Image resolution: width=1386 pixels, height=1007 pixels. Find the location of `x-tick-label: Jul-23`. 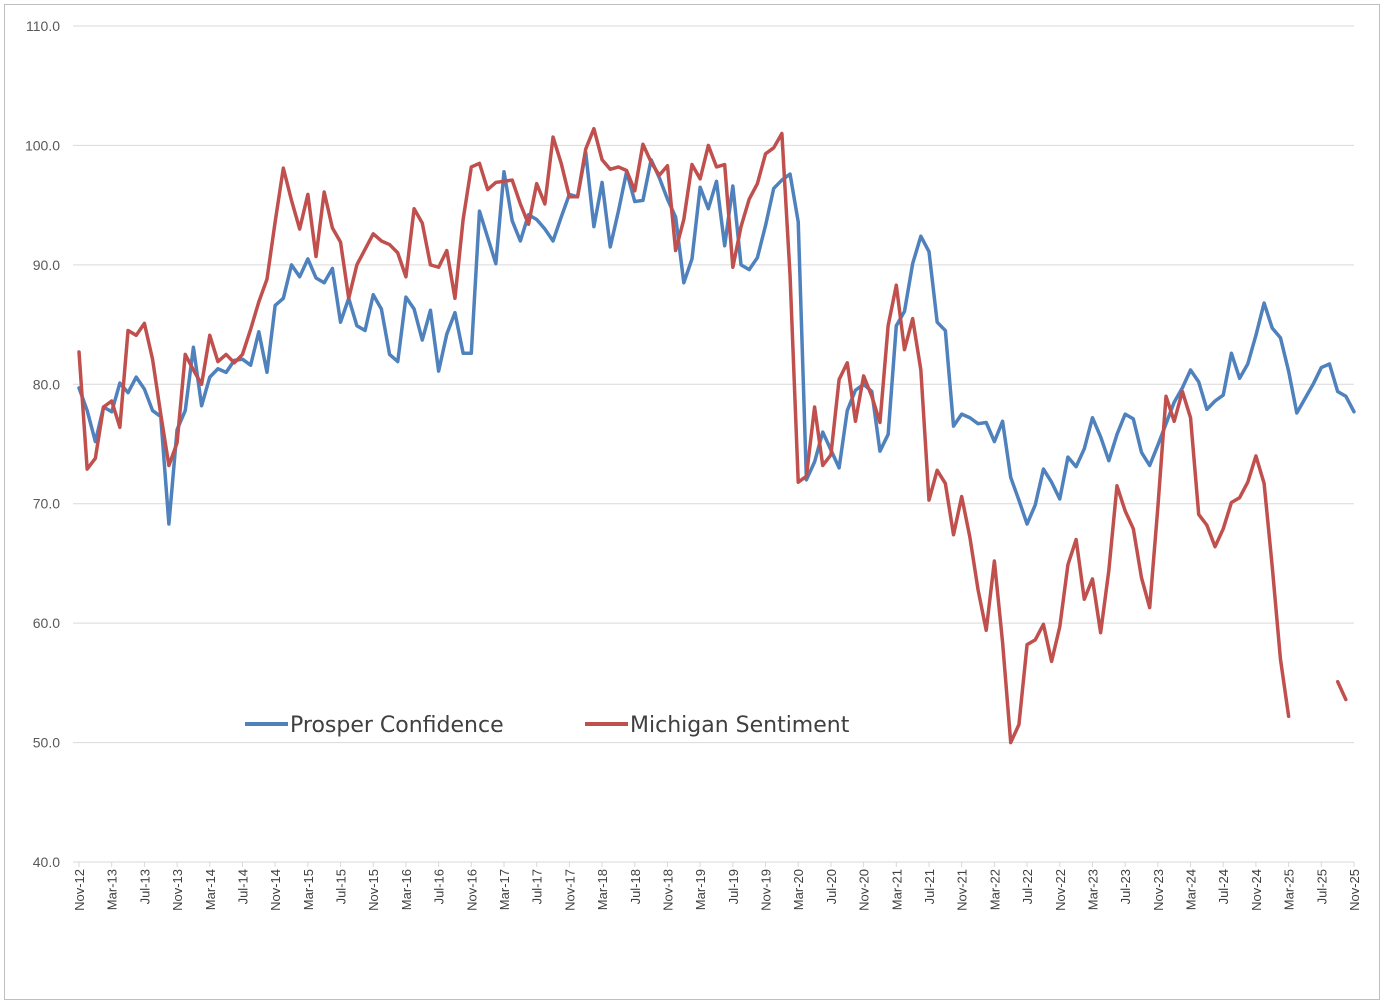

x-tick-label: Jul-23 is located at coordinates (1125, 886).